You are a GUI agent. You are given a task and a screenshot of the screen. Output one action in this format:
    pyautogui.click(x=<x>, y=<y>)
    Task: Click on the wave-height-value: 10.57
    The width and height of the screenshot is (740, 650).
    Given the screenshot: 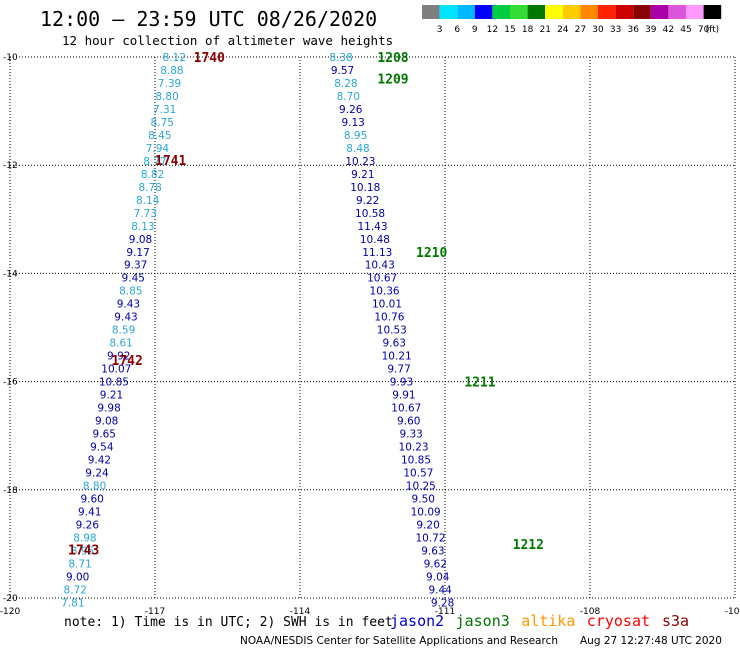 What is the action you would take?
    pyautogui.click(x=418, y=473)
    